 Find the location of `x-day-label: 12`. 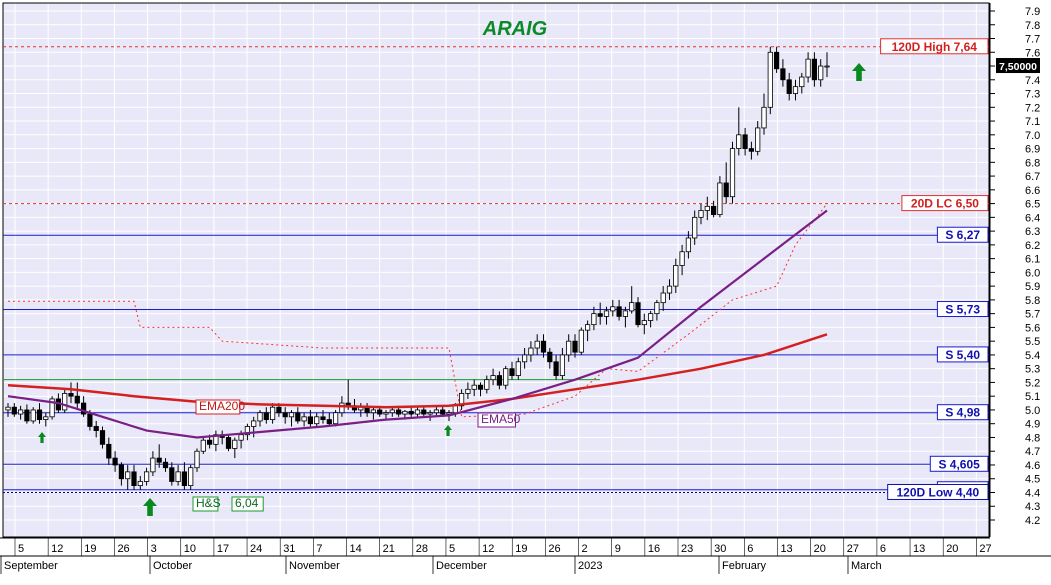

x-day-label: 12 is located at coordinates (488, 549).